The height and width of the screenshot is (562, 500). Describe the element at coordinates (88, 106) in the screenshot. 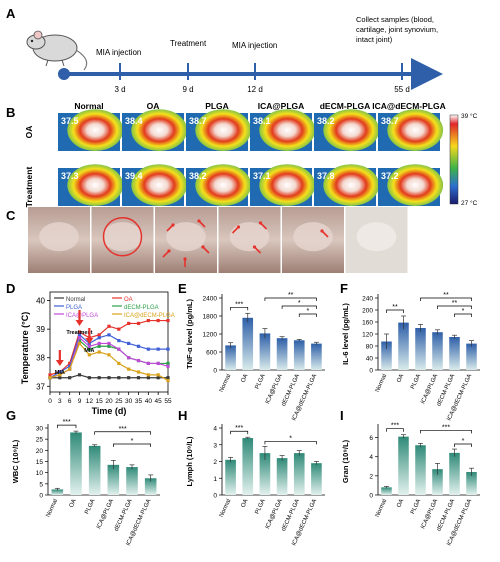

I see `thermal-column-label: Normal` at that location.